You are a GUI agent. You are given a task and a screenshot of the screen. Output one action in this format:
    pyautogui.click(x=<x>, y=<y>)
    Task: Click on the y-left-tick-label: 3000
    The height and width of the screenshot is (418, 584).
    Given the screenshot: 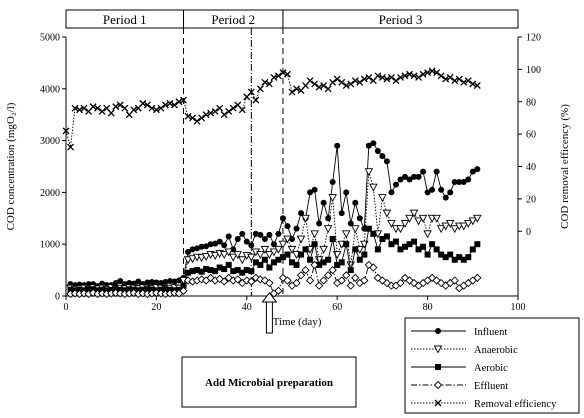 What is the action you would take?
    pyautogui.click(x=50, y=141)
    